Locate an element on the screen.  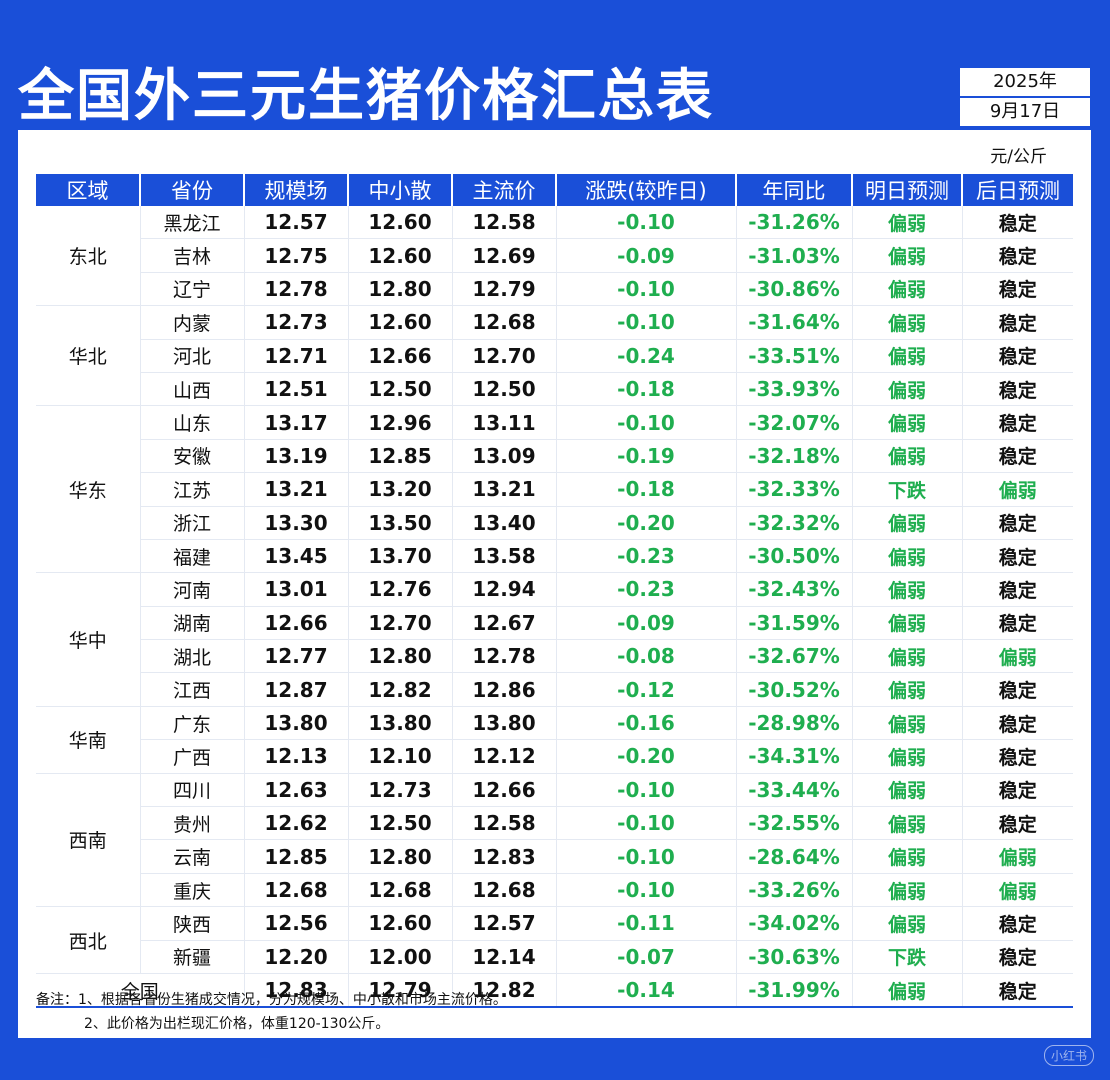
change-cell: -0.20 is located at coordinates (646, 756).